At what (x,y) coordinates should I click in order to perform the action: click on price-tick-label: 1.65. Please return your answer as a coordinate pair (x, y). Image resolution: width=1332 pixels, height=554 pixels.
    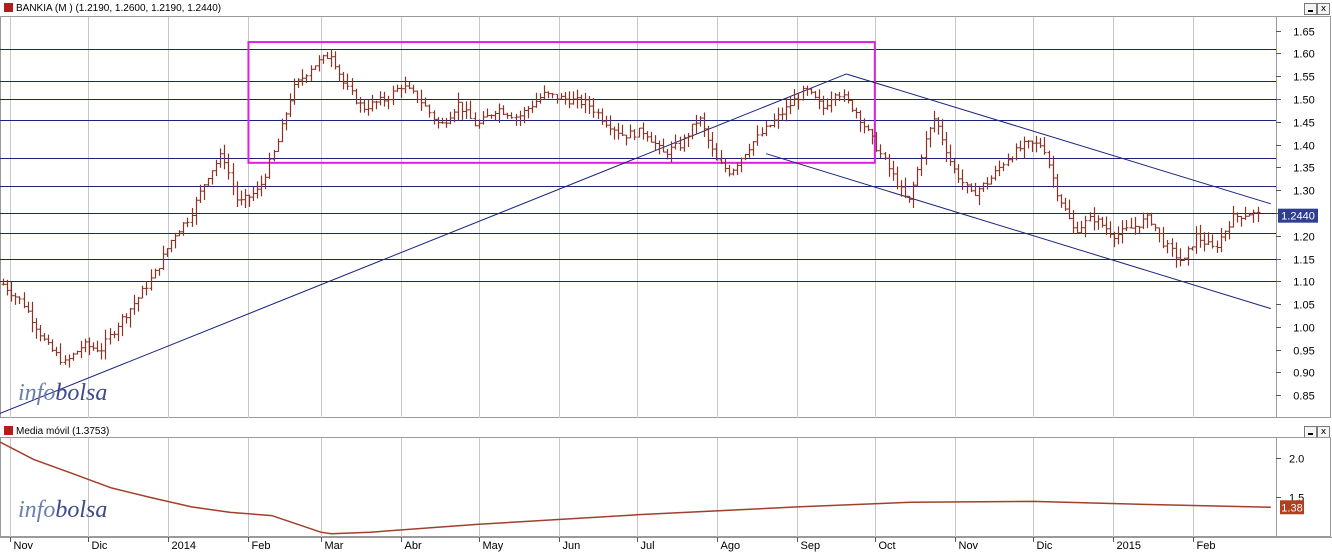
    Looking at the image, I should click on (1303, 33).